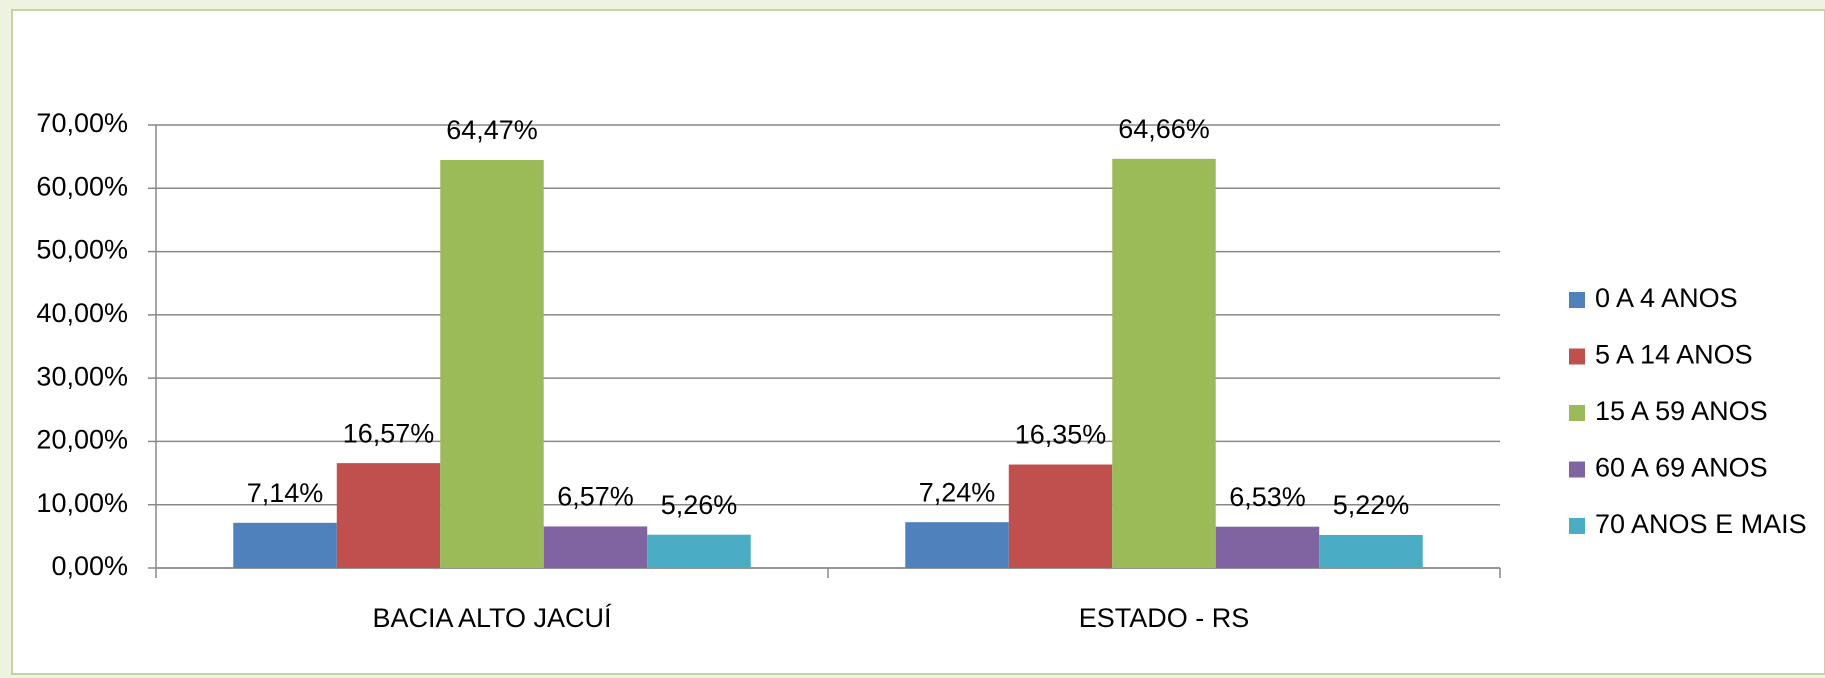 The width and height of the screenshot is (1825, 678). Describe the element at coordinates (699, 505) in the screenshot. I see `value-label: 5,26%` at that location.